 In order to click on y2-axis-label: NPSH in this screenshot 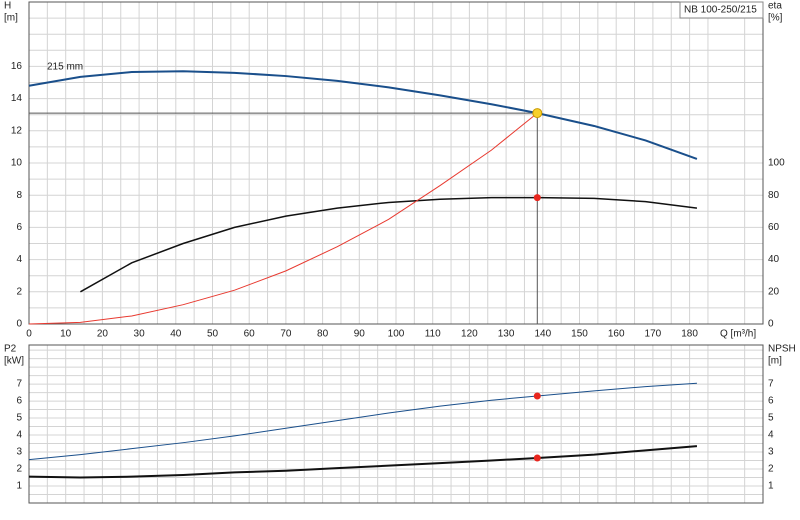, I will do `click(782, 349)`.